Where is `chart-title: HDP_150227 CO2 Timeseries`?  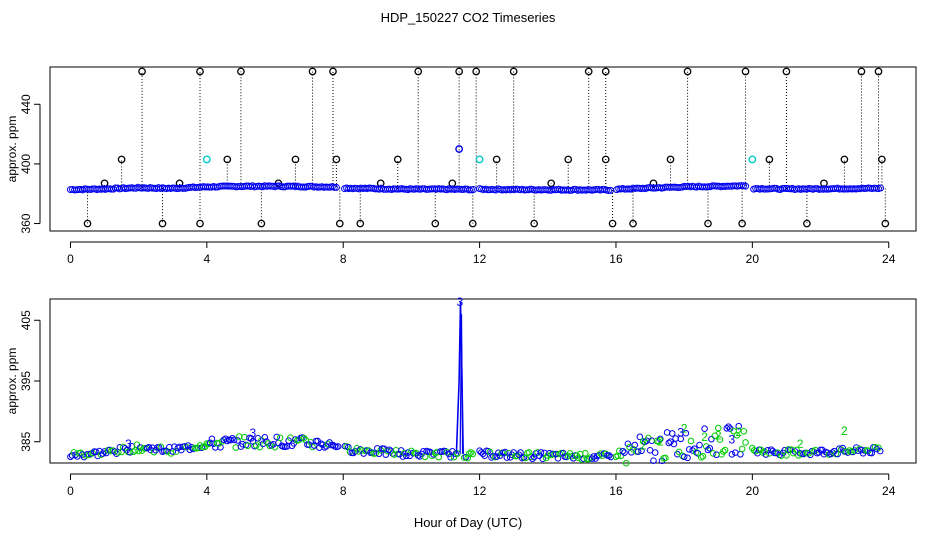
chart-title: HDP_150227 CO2 Timeseries is located at coordinates (468, 17).